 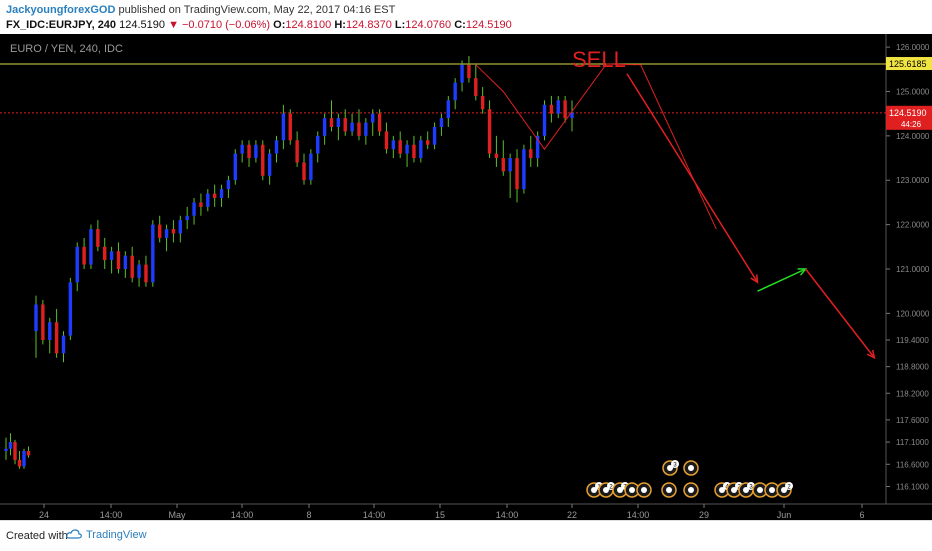 I want to click on tradingview-brand-link: TradingView, so click(x=116, y=535).